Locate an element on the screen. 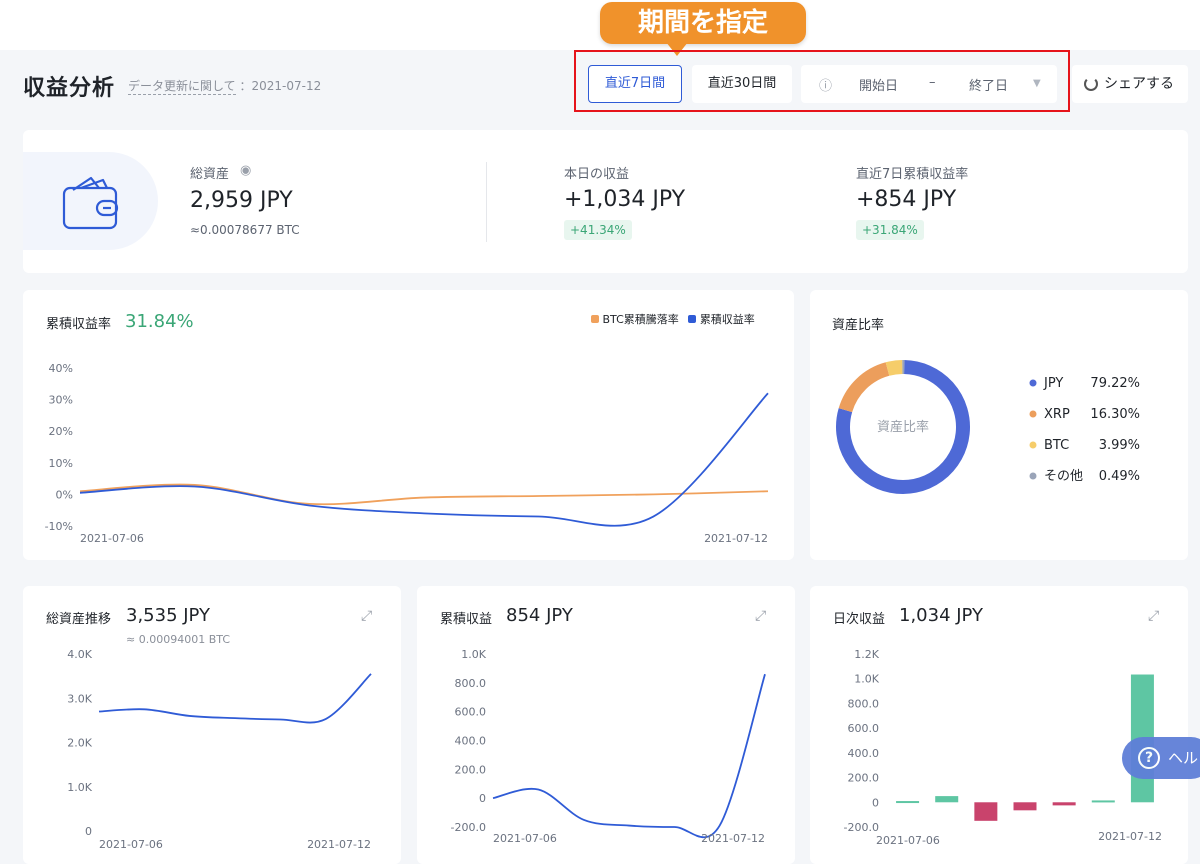 This screenshot has height=864, width=1200. y-tick-label: 4.0K is located at coordinates (79, 654).